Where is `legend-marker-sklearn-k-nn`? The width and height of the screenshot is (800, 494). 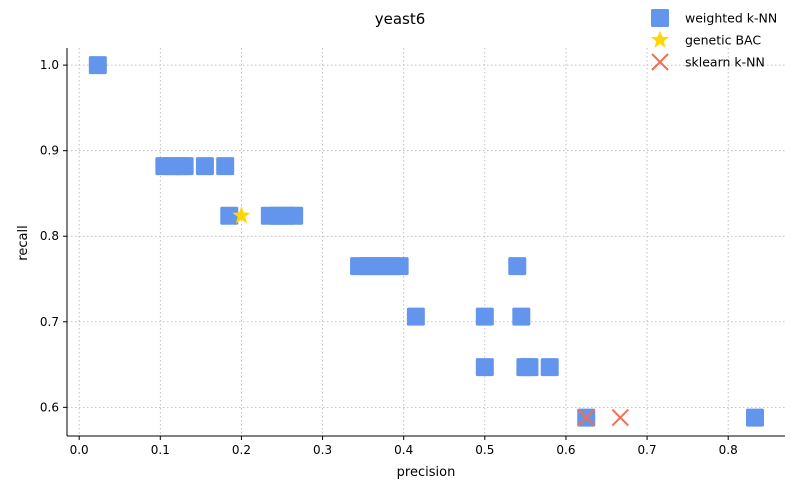 legend-marker-sklearn-k-nn is located at coordinates (660, 62).